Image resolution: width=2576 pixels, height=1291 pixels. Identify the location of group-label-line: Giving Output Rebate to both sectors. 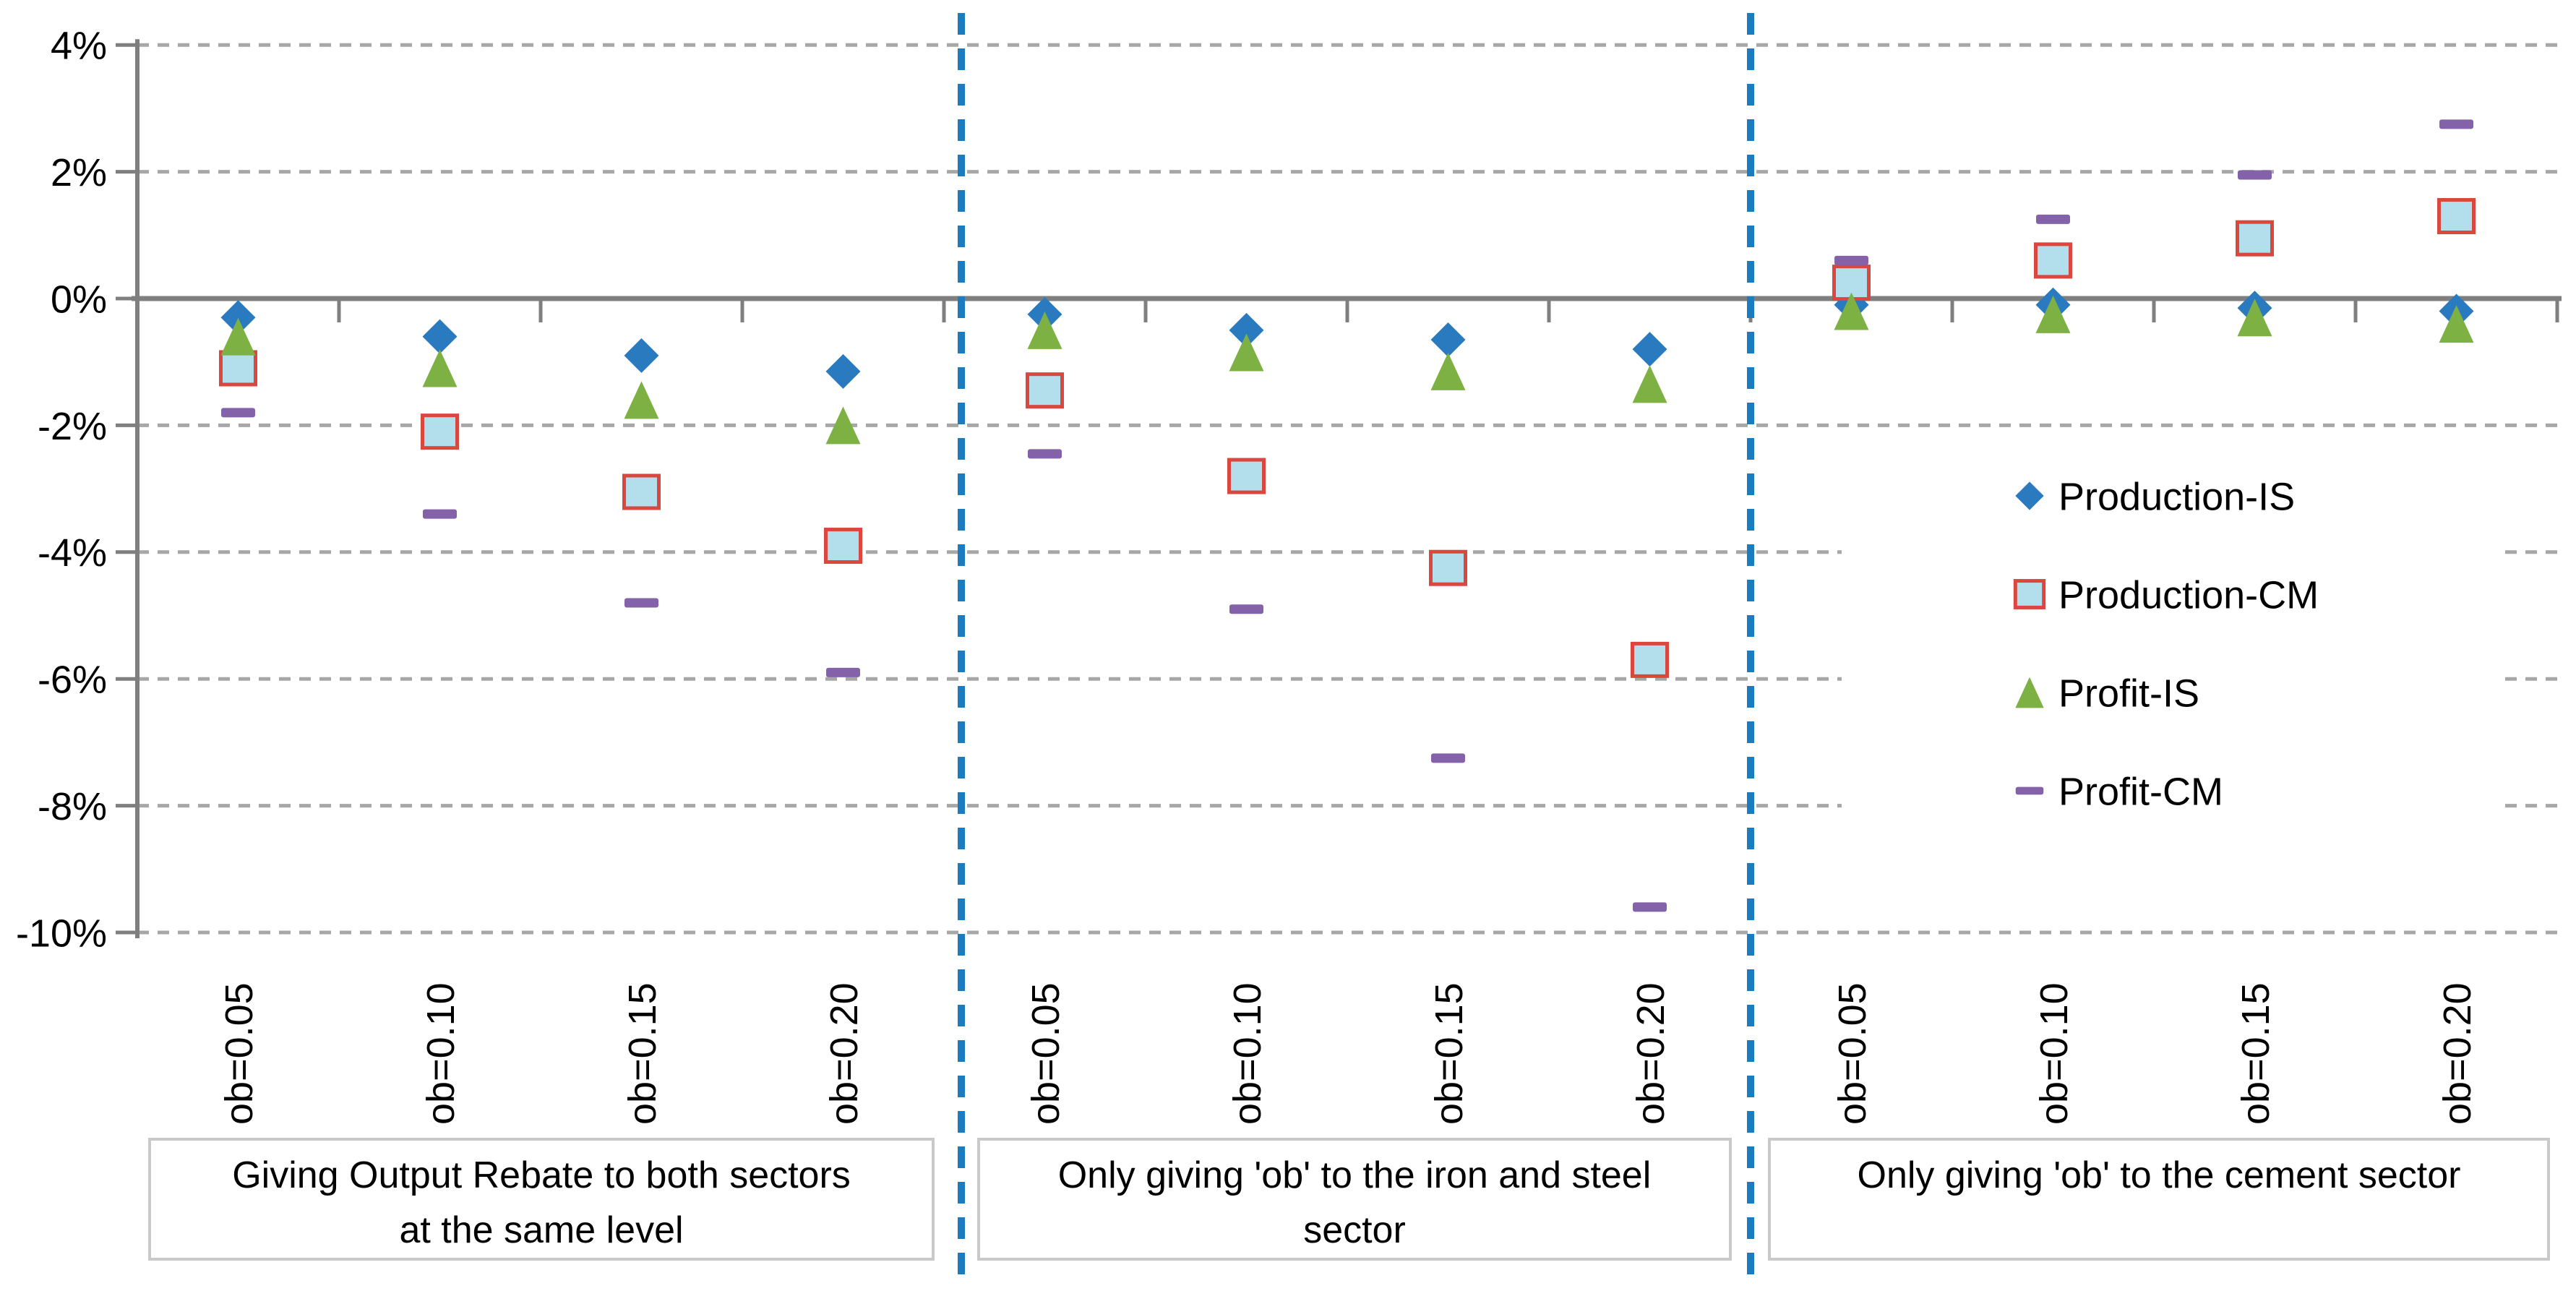
(542, 1175).